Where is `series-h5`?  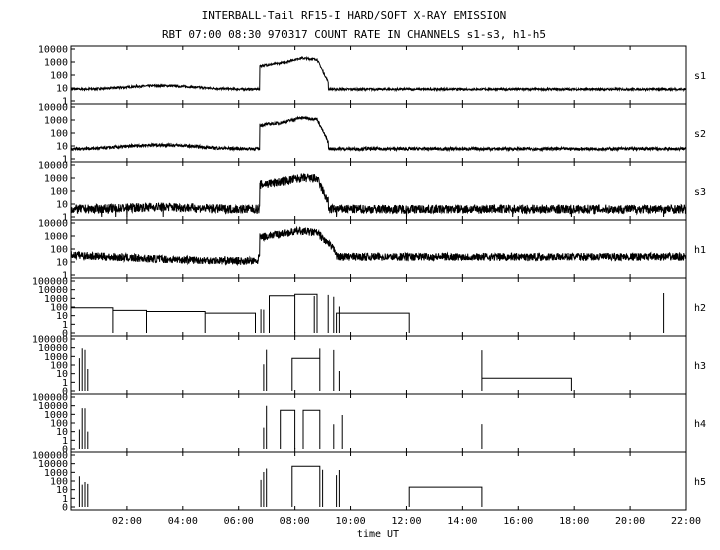
series-h5 is located at coordinates (280, 486).